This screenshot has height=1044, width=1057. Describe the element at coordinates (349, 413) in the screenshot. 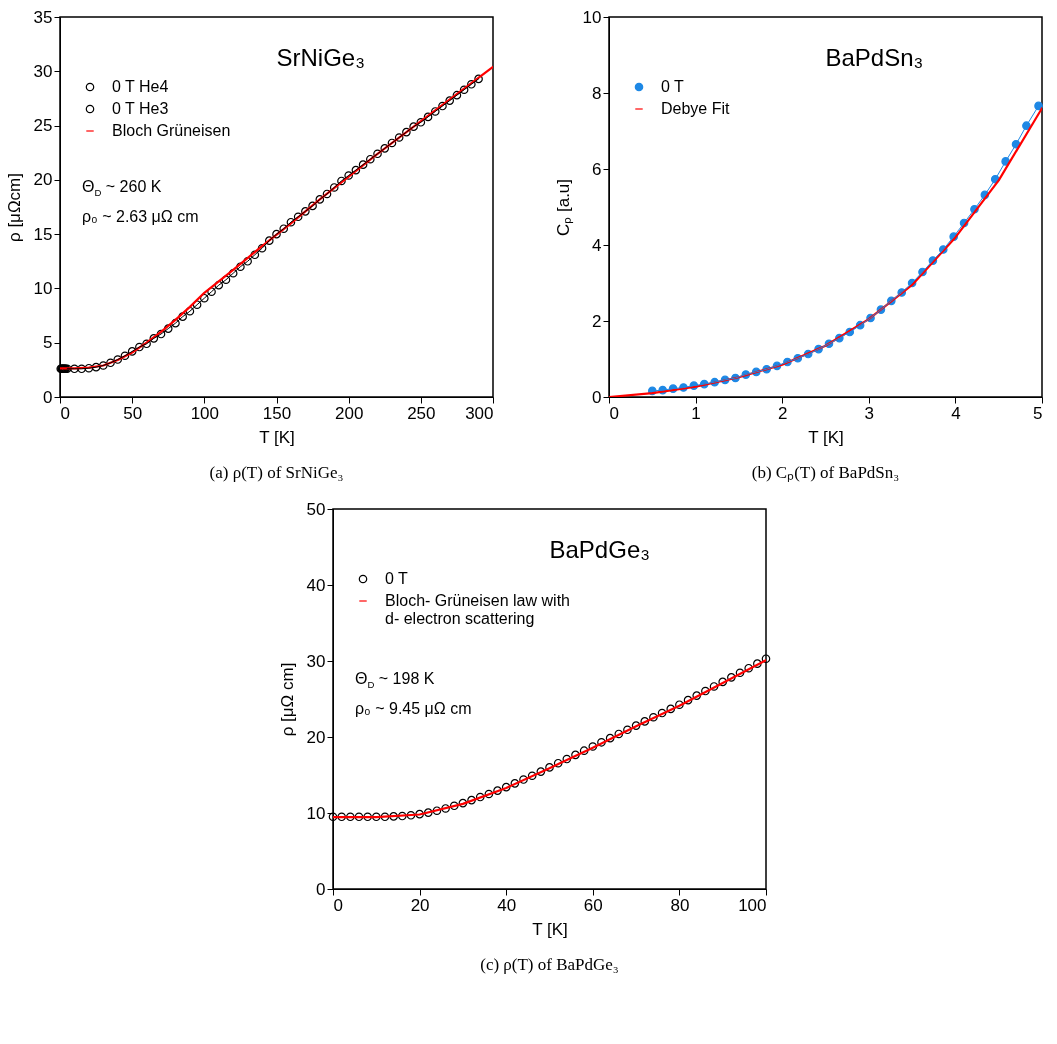

I see `x-tick-label: 200` at that location.